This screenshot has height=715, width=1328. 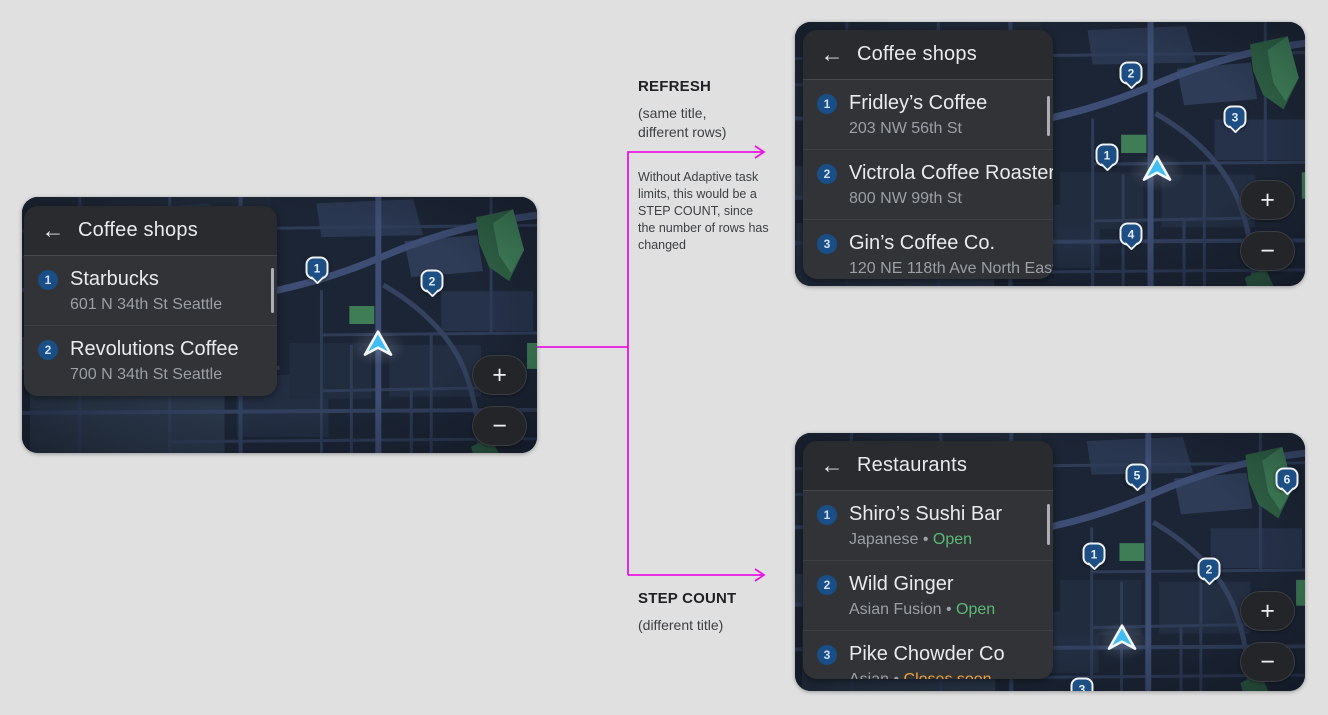 I want to click on refresh-annotation: REFRESH (same title, different rows), so click(x=713, y=110).